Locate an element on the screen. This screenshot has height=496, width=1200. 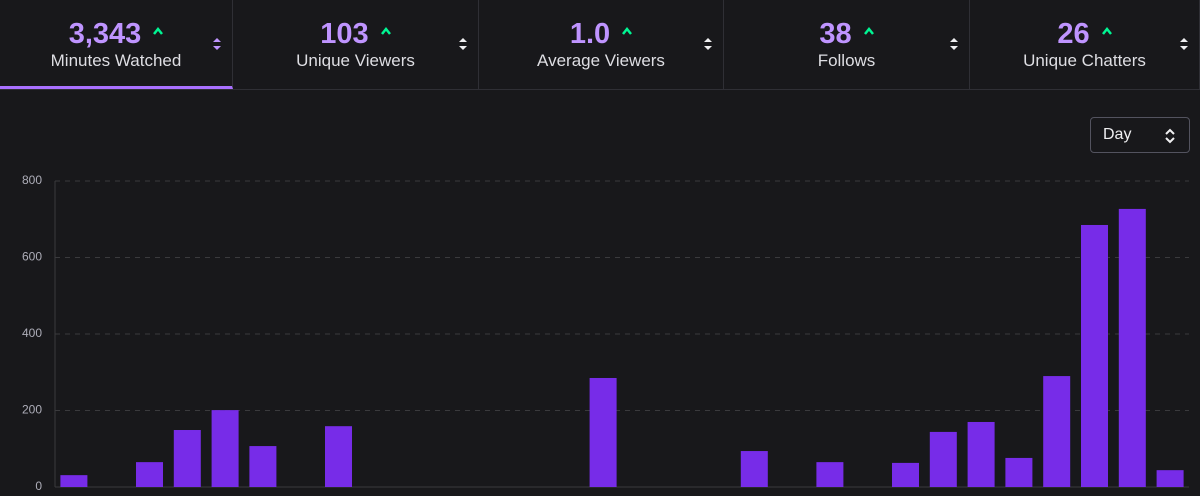
metric-number: 38 is located at coordinates (835, 34).